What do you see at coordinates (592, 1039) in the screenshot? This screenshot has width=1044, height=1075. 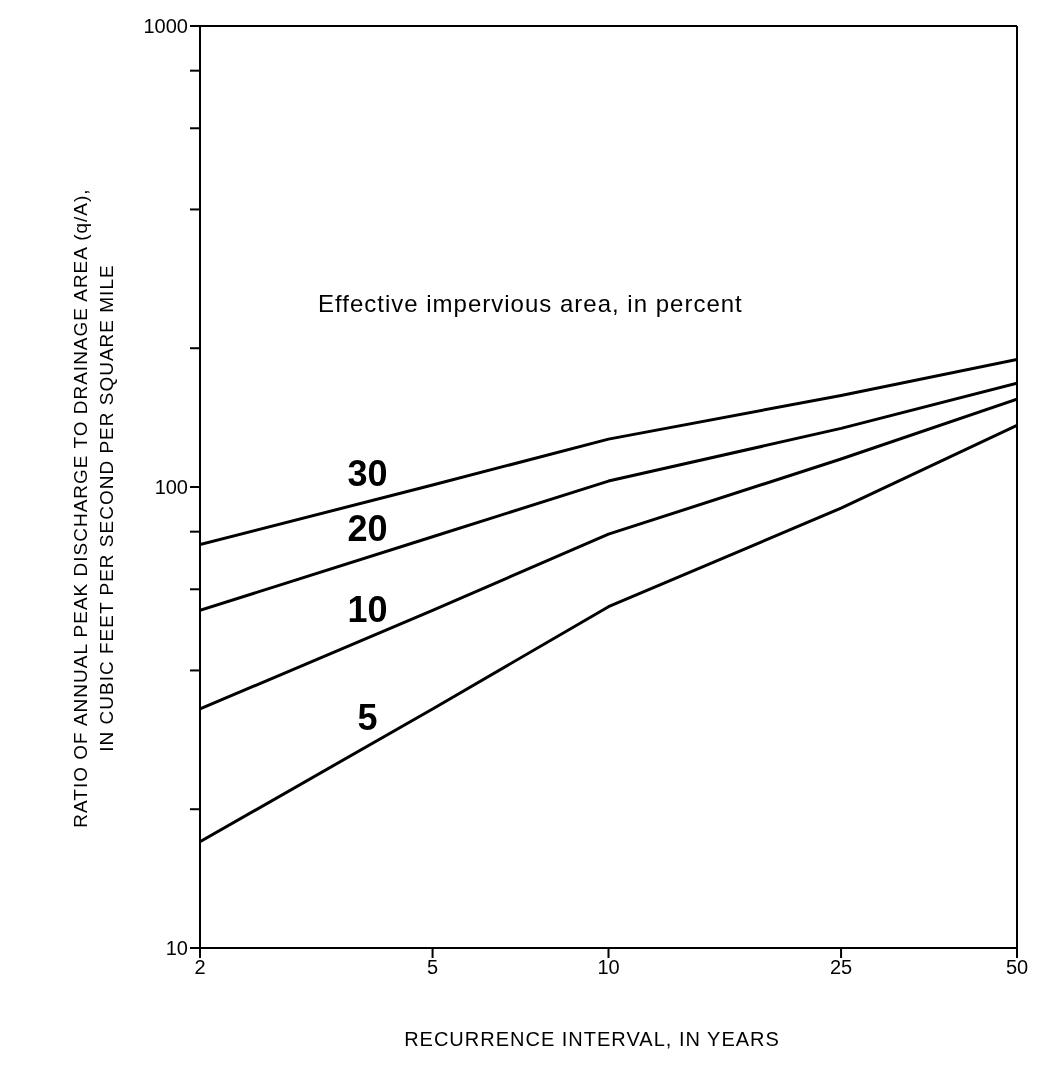 I see `x-axis-title: RECURRENCE INTERVAL, IN YEARS` at bounding box center [592, 1039].